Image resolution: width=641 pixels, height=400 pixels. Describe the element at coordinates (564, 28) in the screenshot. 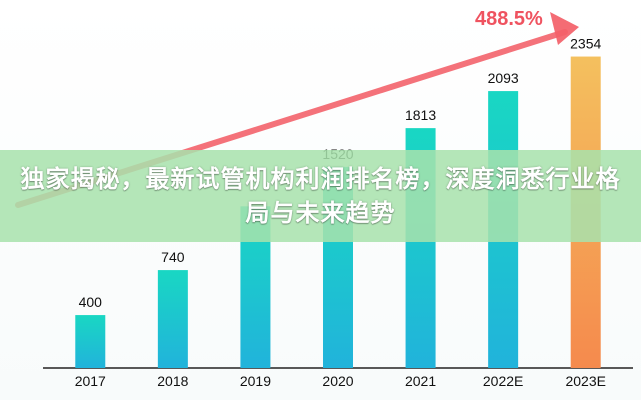

I see `growth-arrow-head` at that location.